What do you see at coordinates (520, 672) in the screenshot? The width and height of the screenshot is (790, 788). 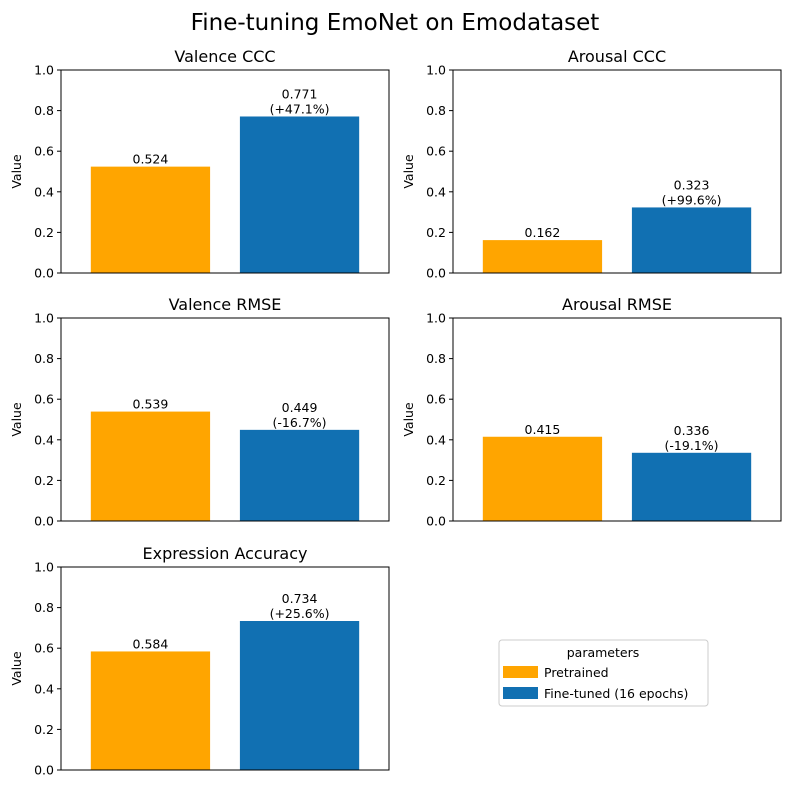 I see `legend-swatch-pretrained` at bounding box center [520, 672].